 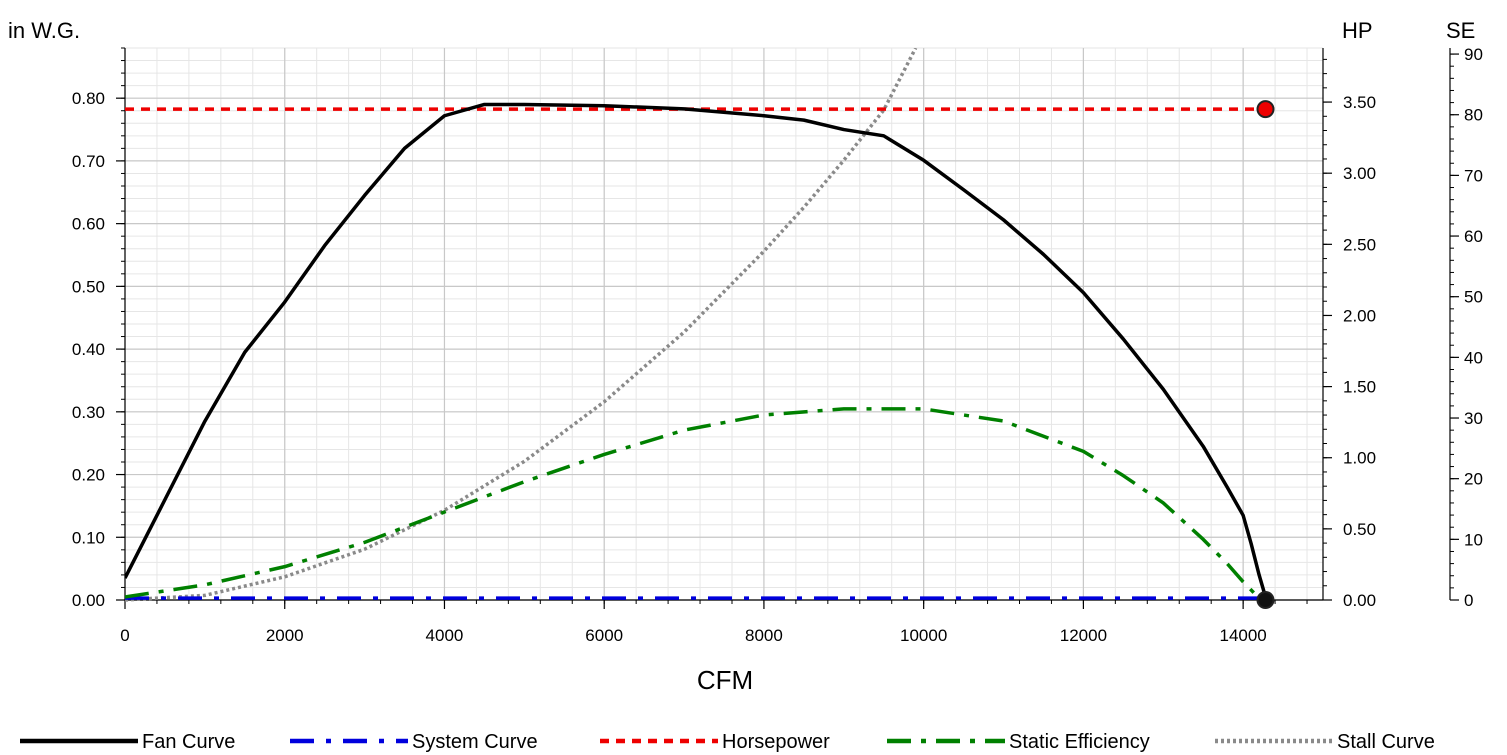 What do you see at coordinates (1473, 115) in the screenshot?
I see `se-tick-label: 80` at bounding box center [1473, 115].